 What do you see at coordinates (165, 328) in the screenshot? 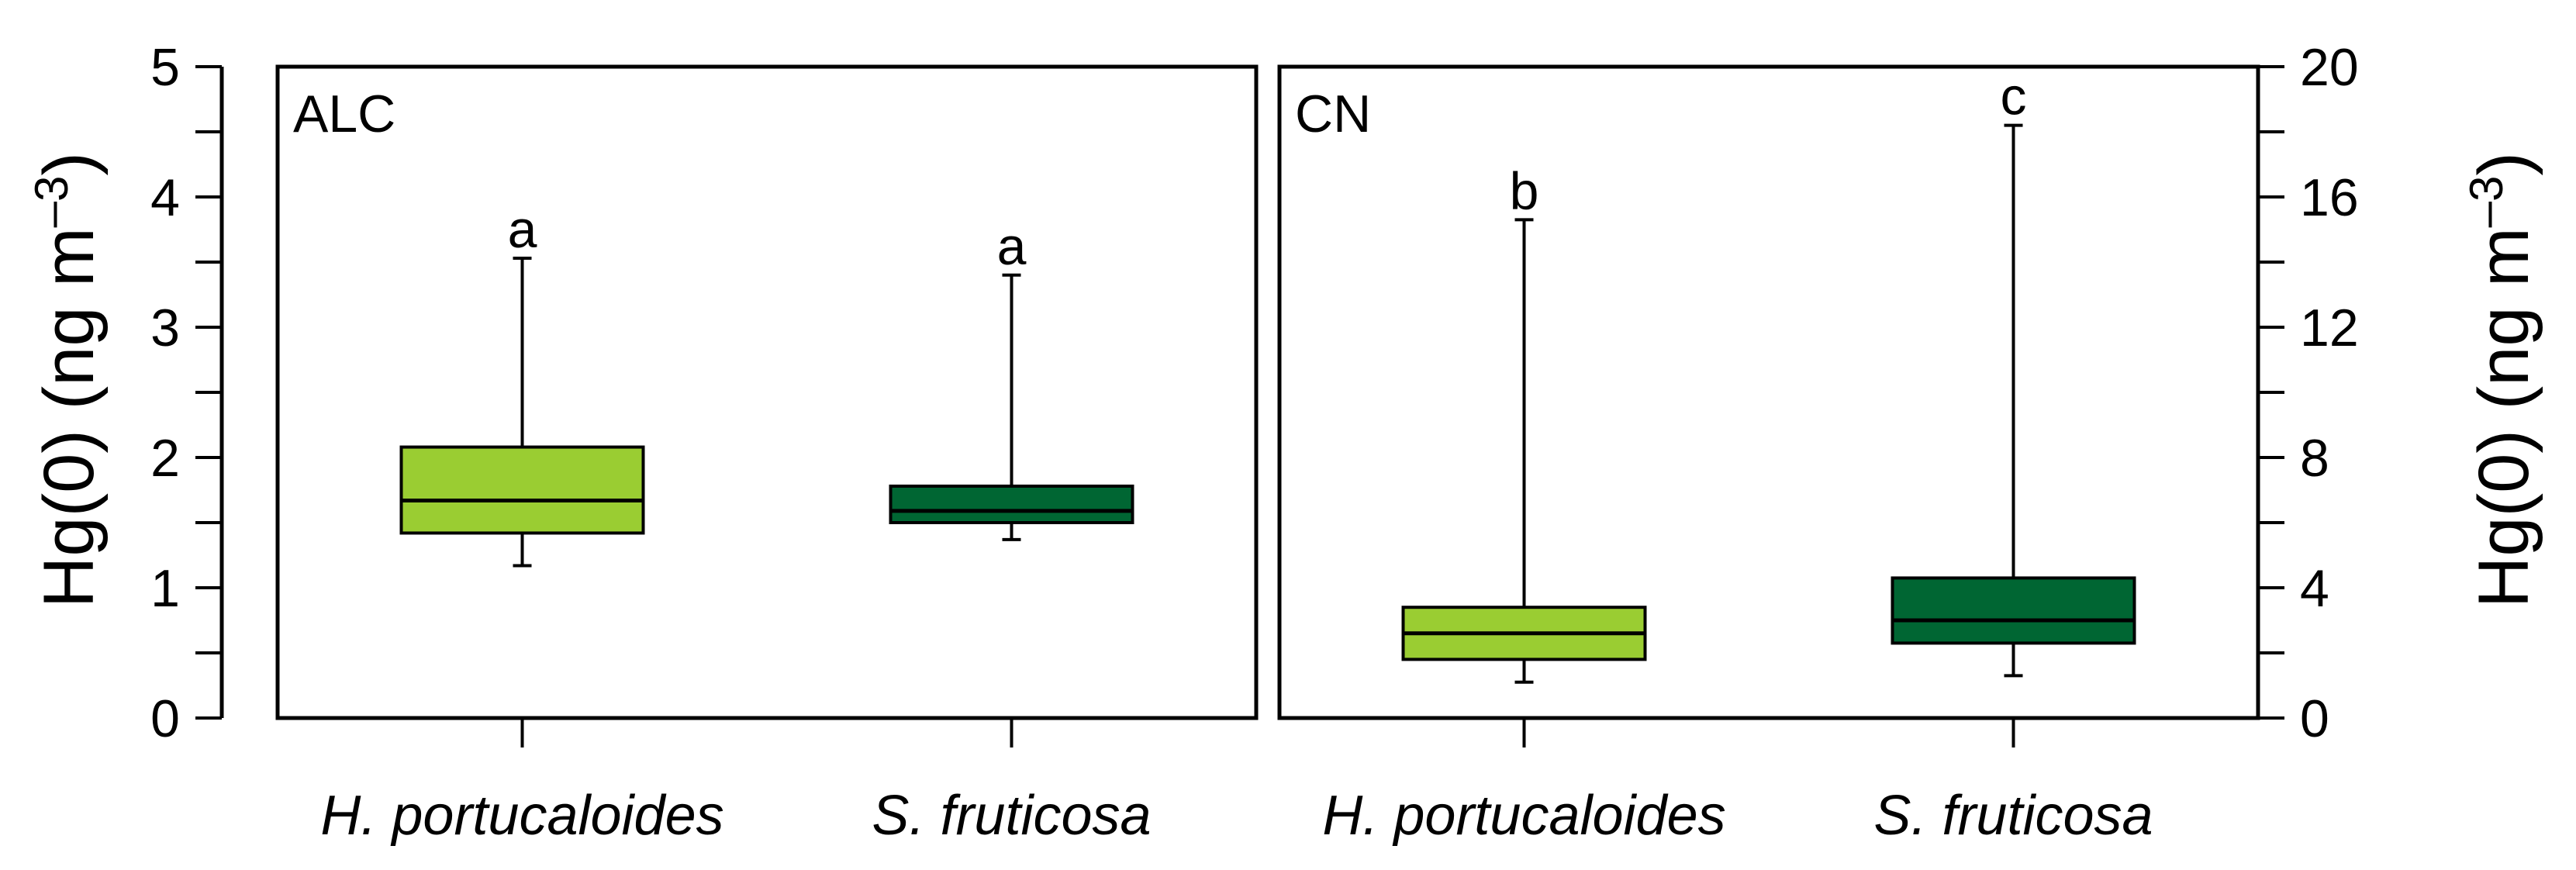
I see `y-tick-label: 3` at bounding box center [165, 328].